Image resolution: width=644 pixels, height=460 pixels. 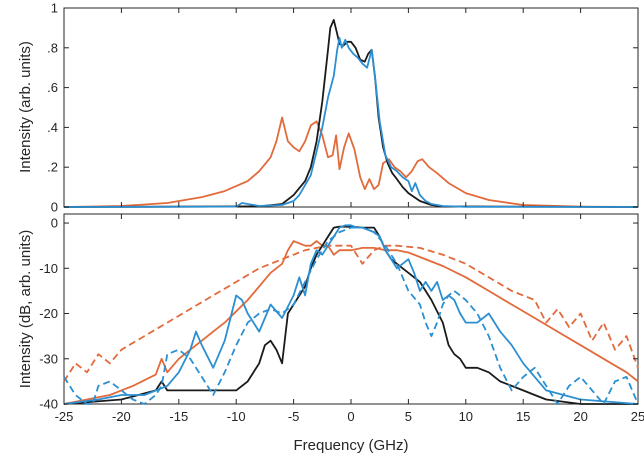 What do you see at coordinates (236, 416) in the screenshot?
I see `bottom-x-tick-label: -10` at bounding box center [236, 416].